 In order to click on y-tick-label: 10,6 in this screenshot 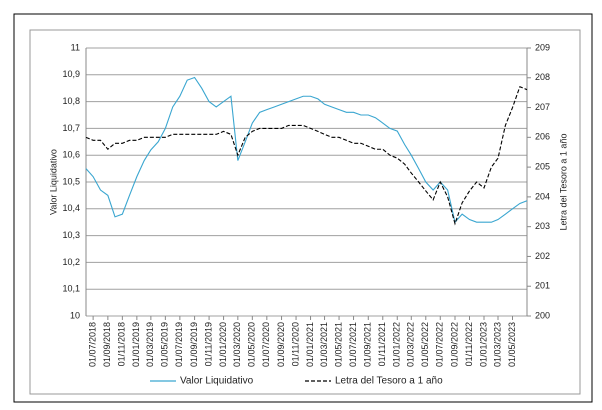, I will do `click(71, 155)`.